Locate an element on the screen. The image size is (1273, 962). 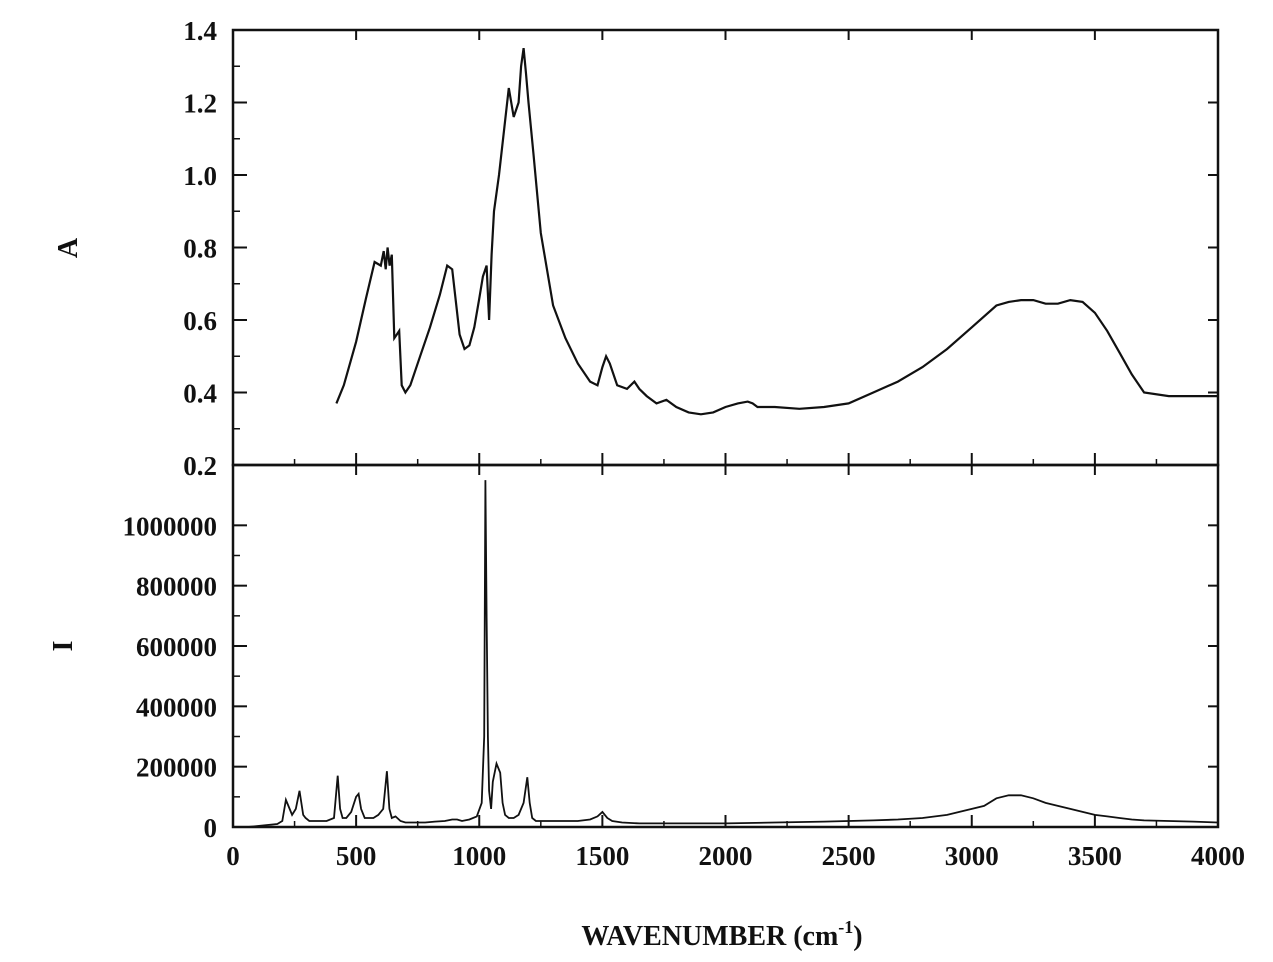
x-tick-label: 3000 is located at coordinates (972, 856).